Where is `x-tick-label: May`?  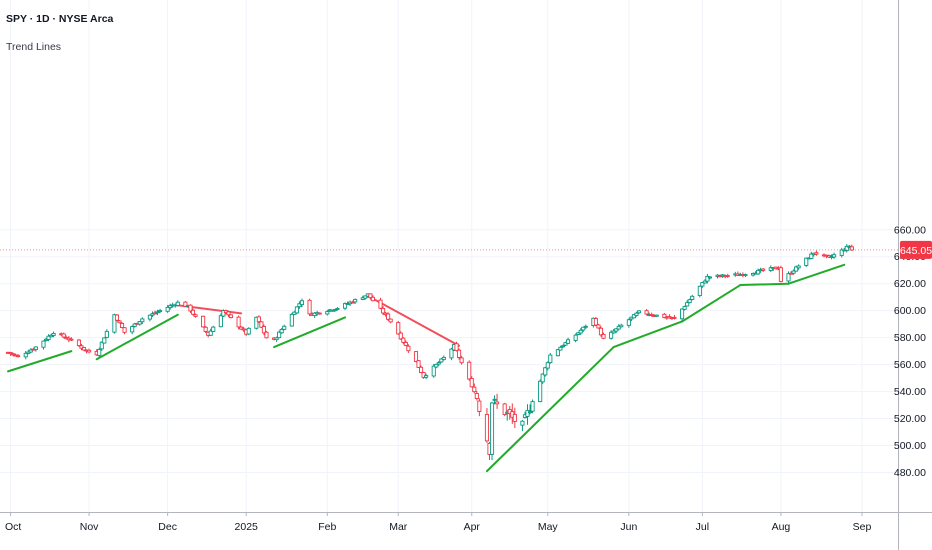
x-tick-label: May is located at coordinates (548, 527).